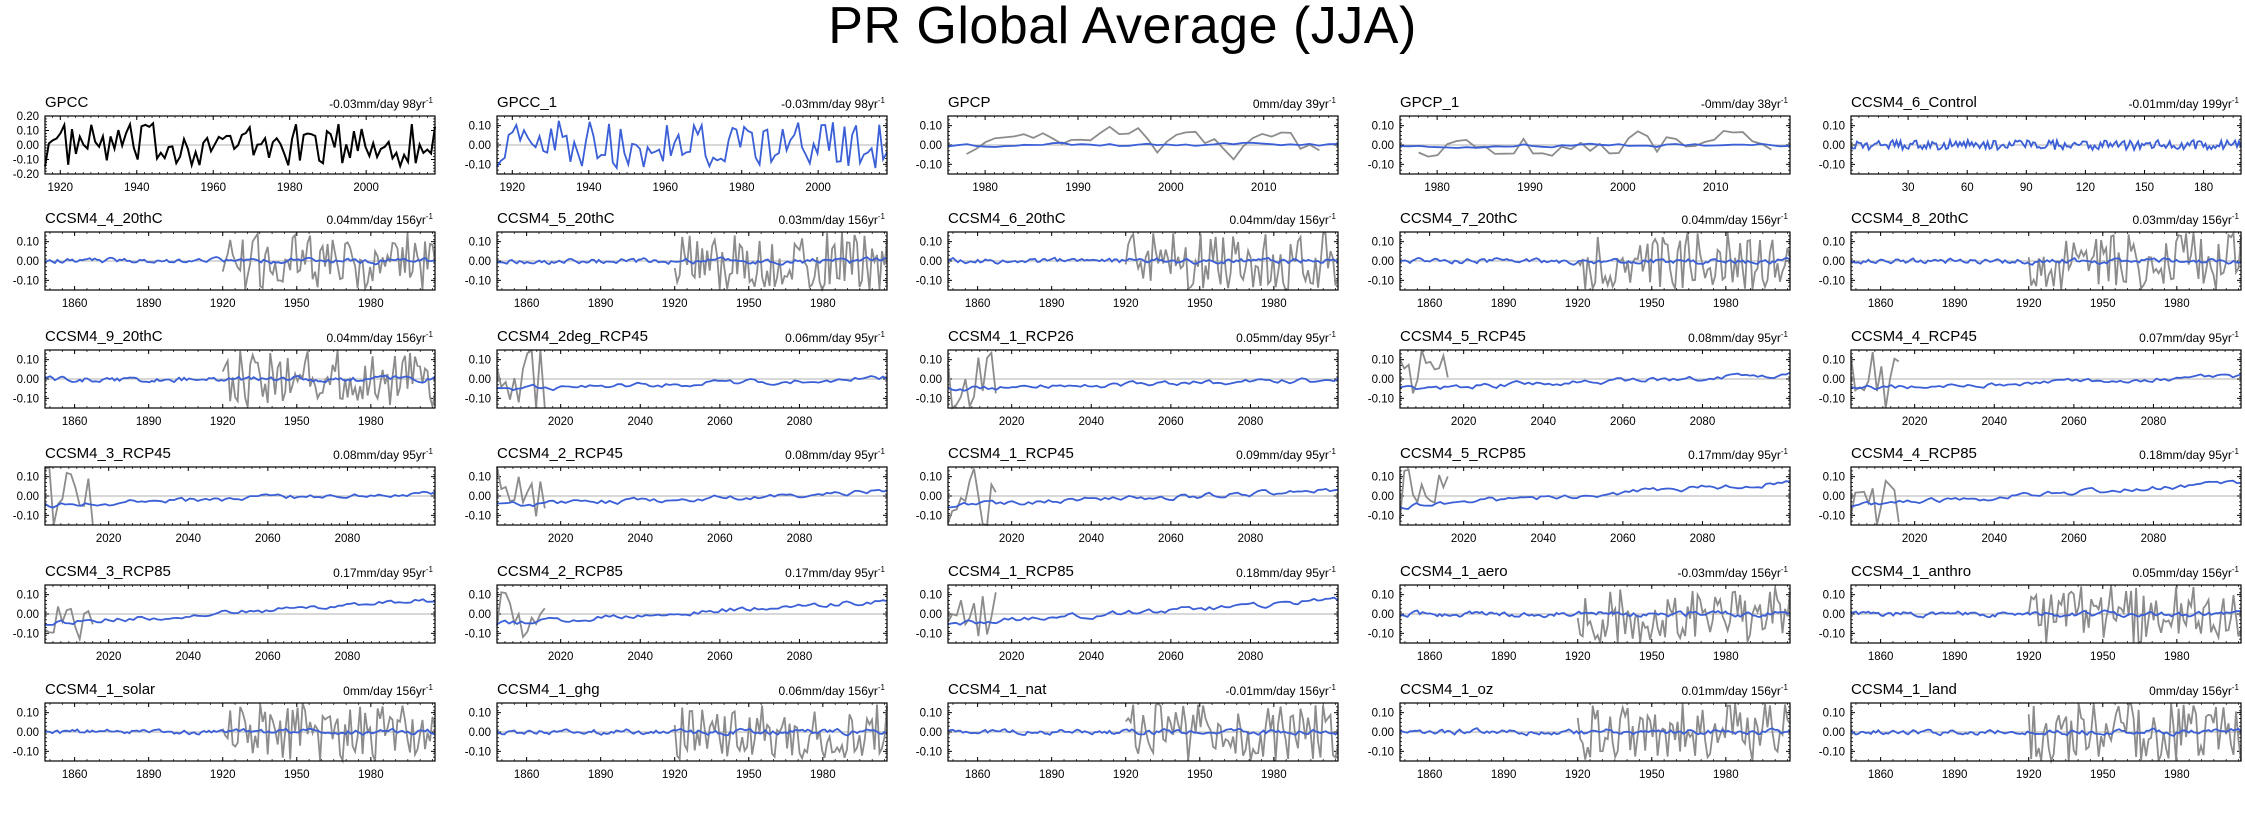 This screenshot has height=813, width=2245. I want to click on x-tick-label: 120, so click(2085, 188).